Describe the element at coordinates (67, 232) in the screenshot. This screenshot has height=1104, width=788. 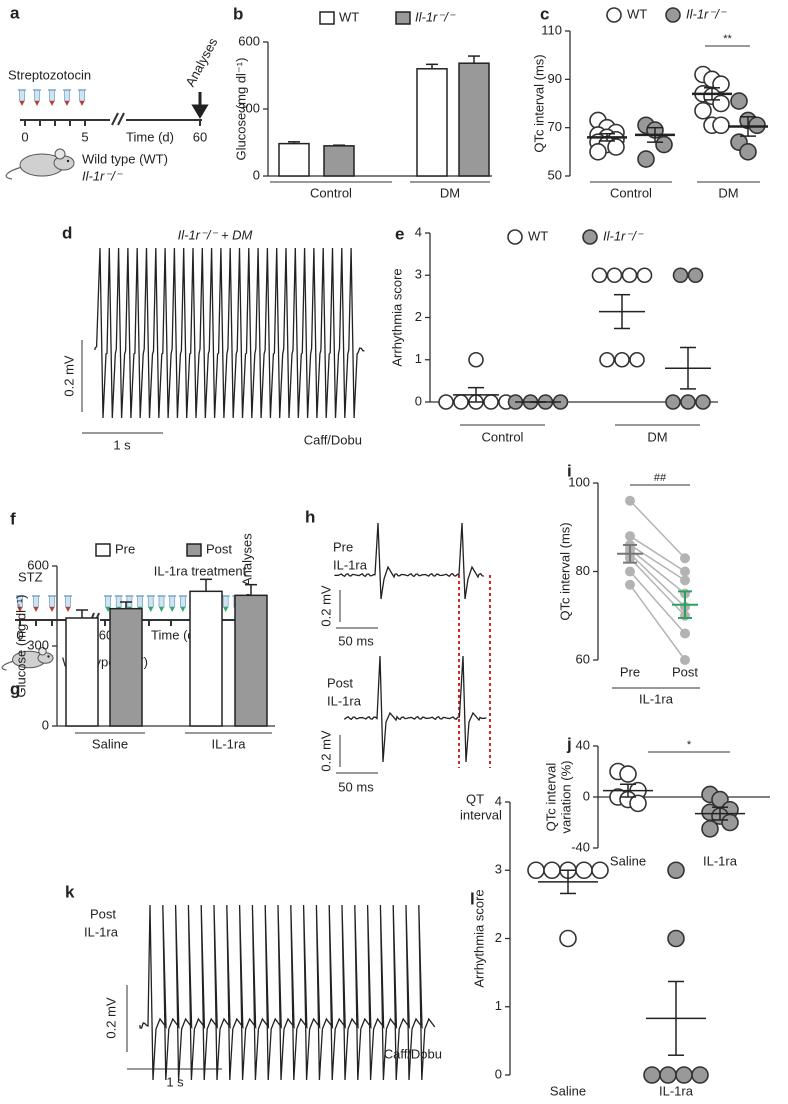
I see `panel-label: d` at that location.